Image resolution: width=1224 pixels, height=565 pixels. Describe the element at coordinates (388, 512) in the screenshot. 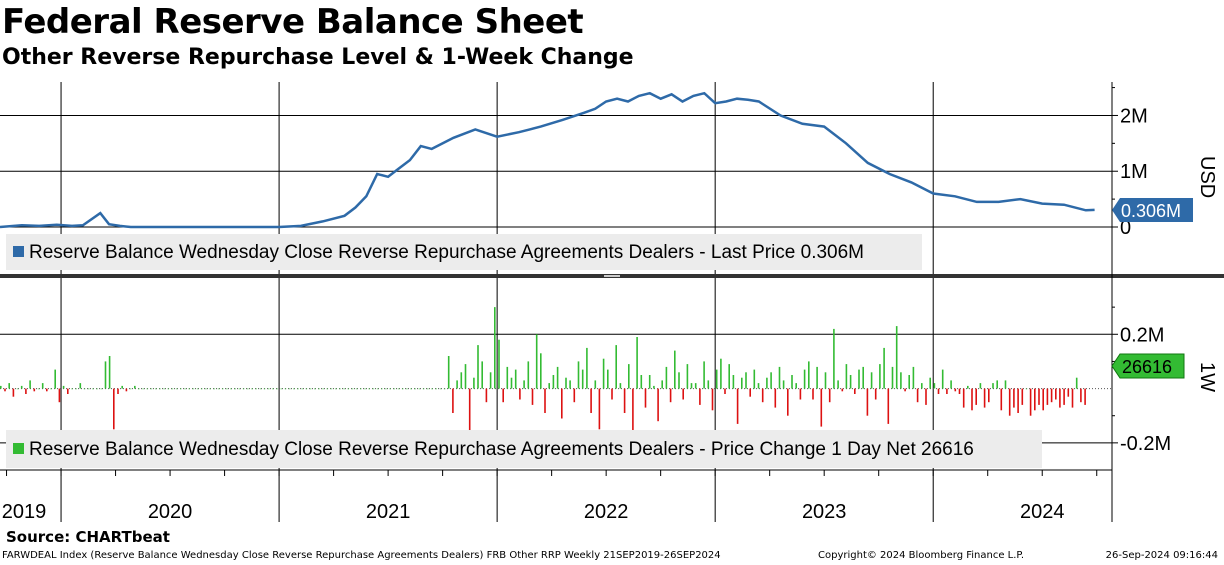

I see `year-label: 2021` at that location.